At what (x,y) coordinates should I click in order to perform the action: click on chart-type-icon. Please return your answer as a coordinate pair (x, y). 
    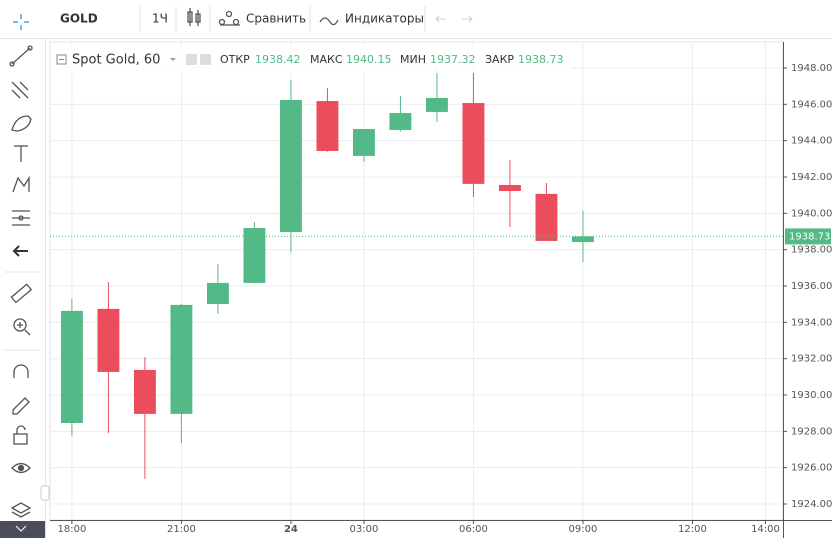
    Looking at the image, I should click on (194, 17).